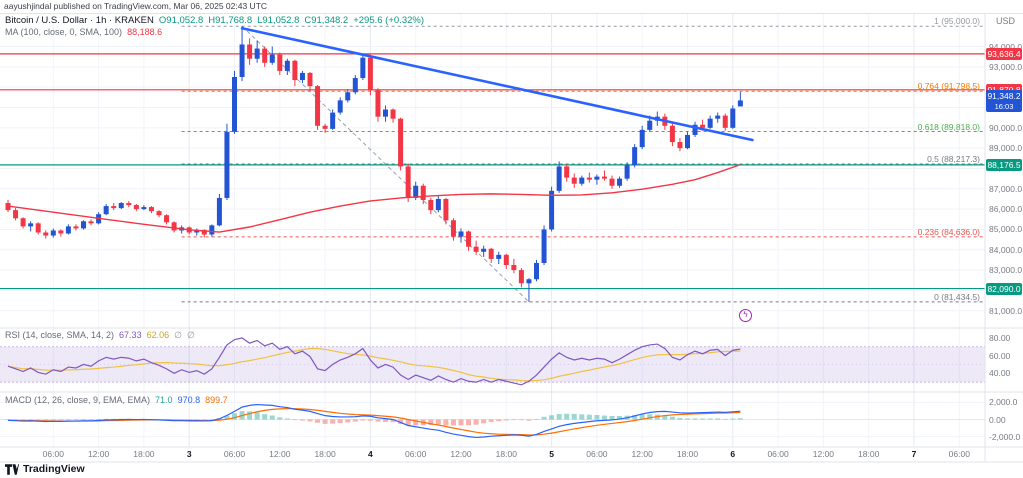 The height and width of the screenshot is (478, 1023). What do you see at coordinates (957, 21) in the screenshot?
I see `fib-label: 1 (95,000.0)` at bounding box center [957, 21].